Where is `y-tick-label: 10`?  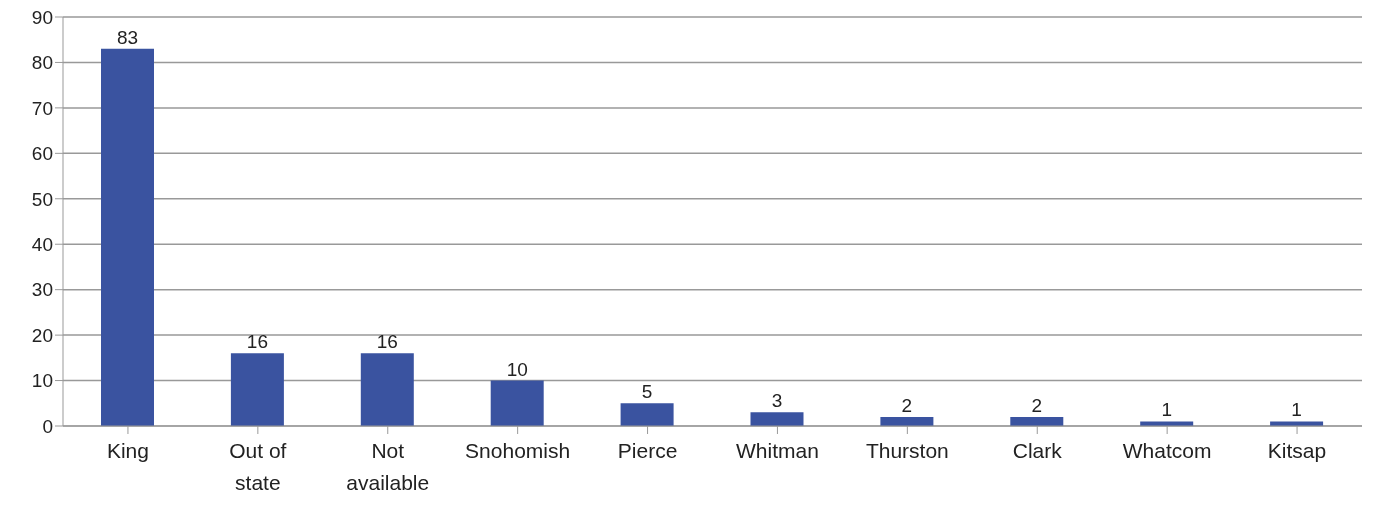
y-tick-label: 10 is located at coordinates (42, 381).